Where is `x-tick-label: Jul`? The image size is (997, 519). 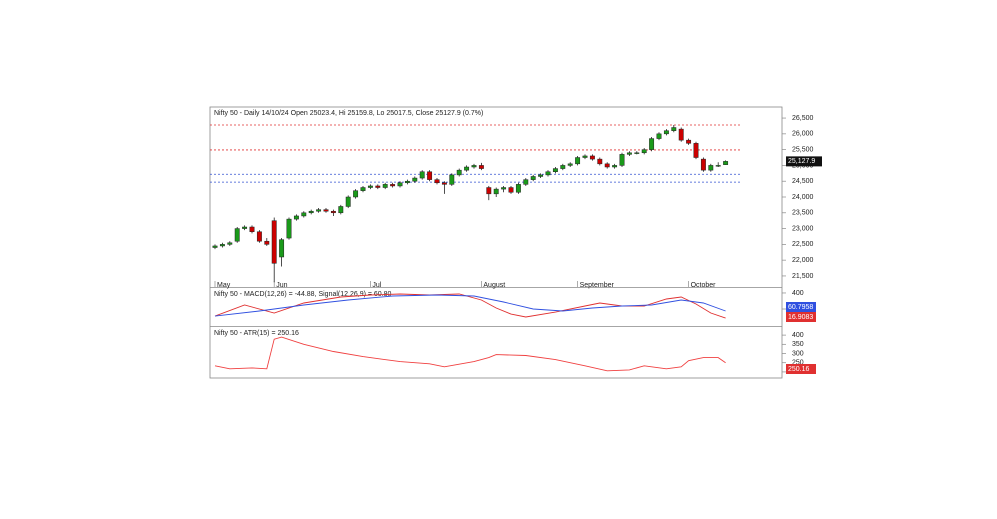
x-tick-label: Jul is located at coordinates (376, 285).